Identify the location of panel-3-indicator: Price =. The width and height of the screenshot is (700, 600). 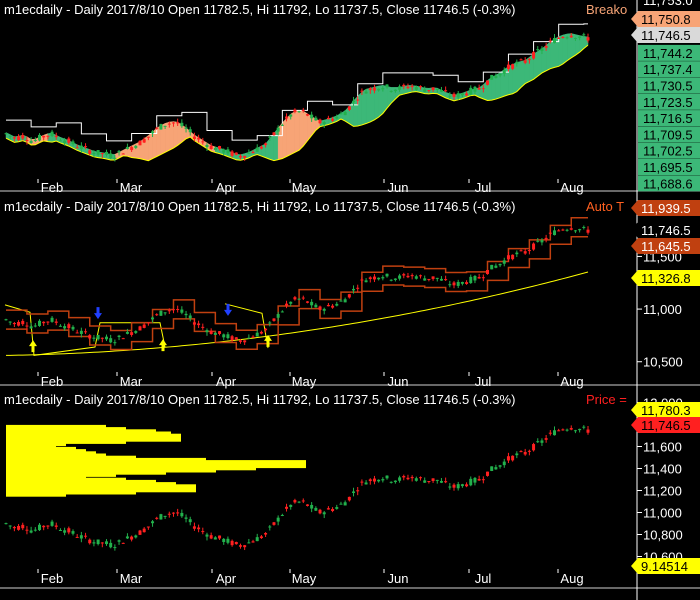
(606, 399).